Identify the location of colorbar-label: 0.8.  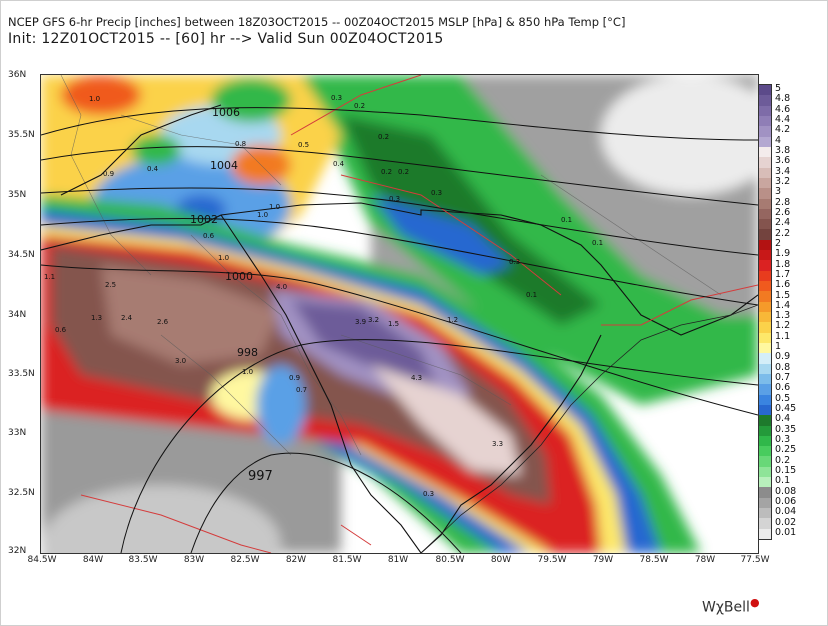
(783, 367).